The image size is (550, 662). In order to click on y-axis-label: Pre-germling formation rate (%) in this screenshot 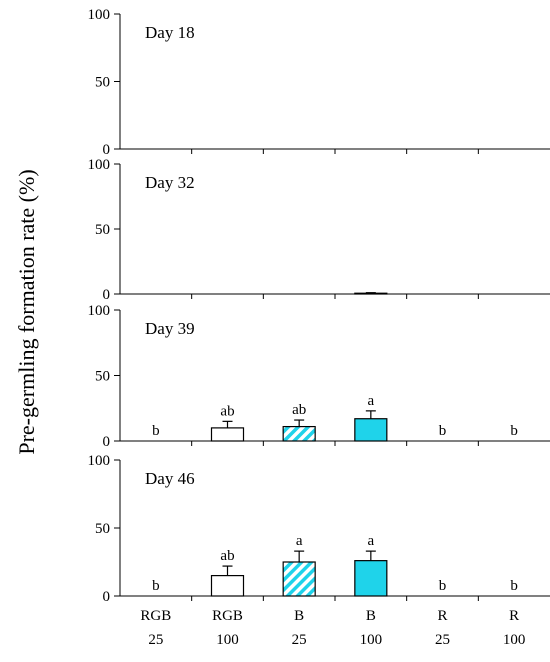, I will do `click(26, 311)`.